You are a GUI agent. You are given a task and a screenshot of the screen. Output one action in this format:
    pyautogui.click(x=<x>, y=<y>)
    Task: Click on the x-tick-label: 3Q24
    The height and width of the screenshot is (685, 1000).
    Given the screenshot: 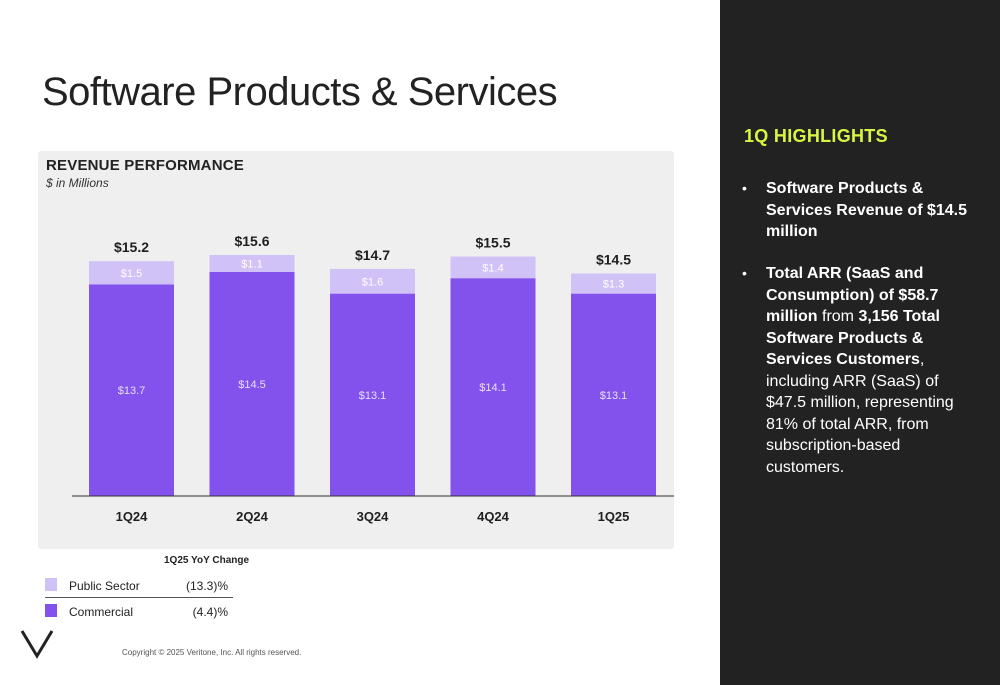 What is the action you would take?
    pyautogui.click(x=373, y=516)
    